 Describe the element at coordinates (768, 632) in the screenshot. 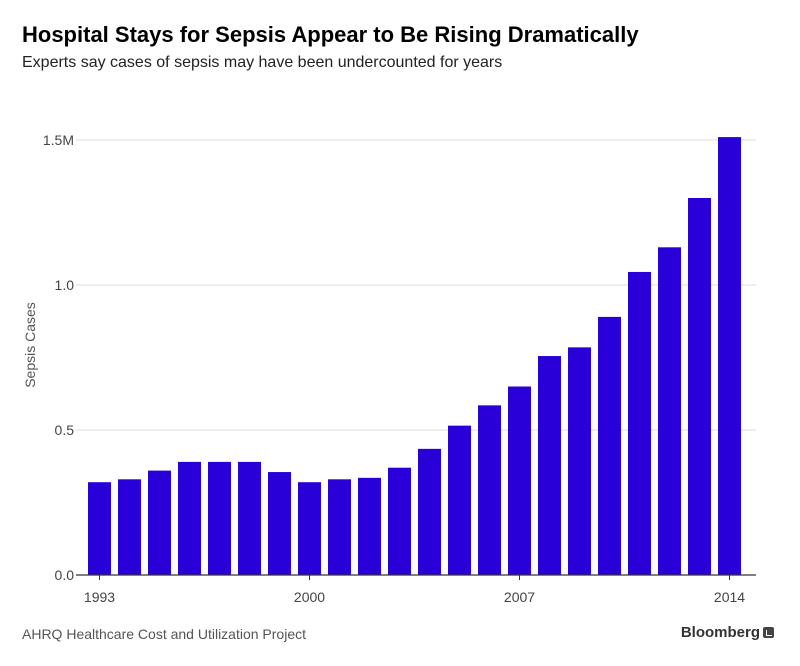

I see `bloomberg-logo-icon` at that location.